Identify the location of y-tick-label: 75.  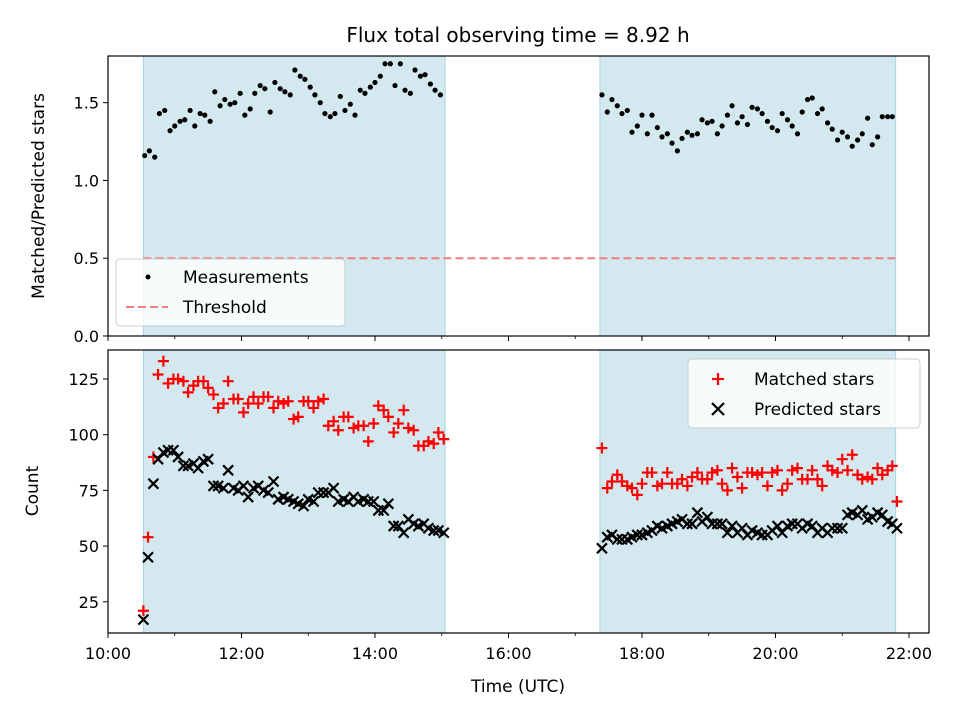
(89, 490).